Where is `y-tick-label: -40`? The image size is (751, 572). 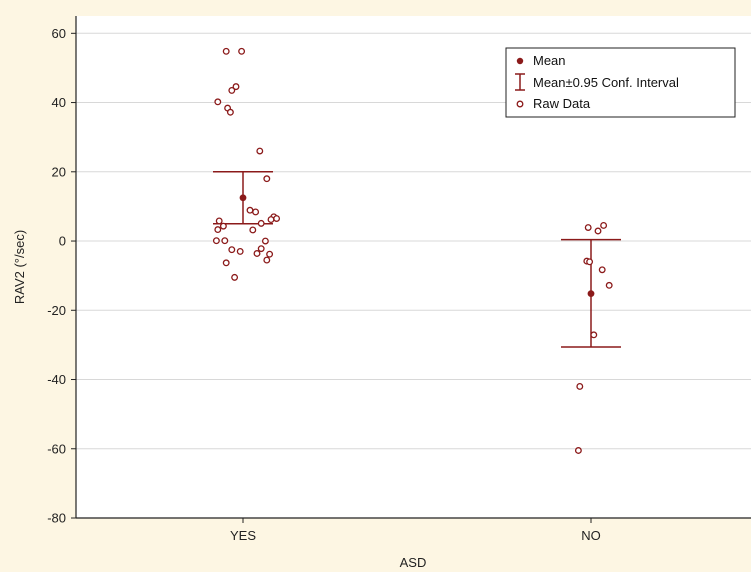
y-tick-label: -40 is located at coordinates (56, 379).